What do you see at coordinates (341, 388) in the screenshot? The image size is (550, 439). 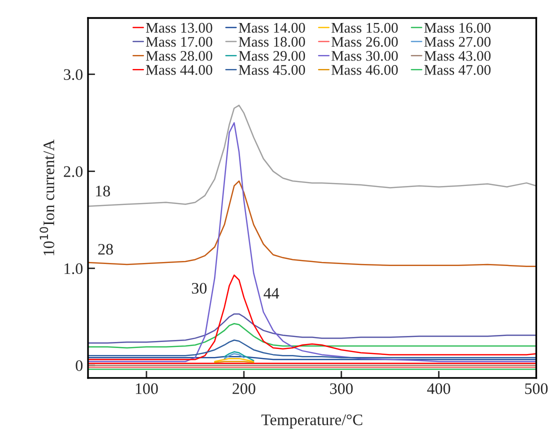 I see `x-tick-label: 300` at bounding box center [341, 388].